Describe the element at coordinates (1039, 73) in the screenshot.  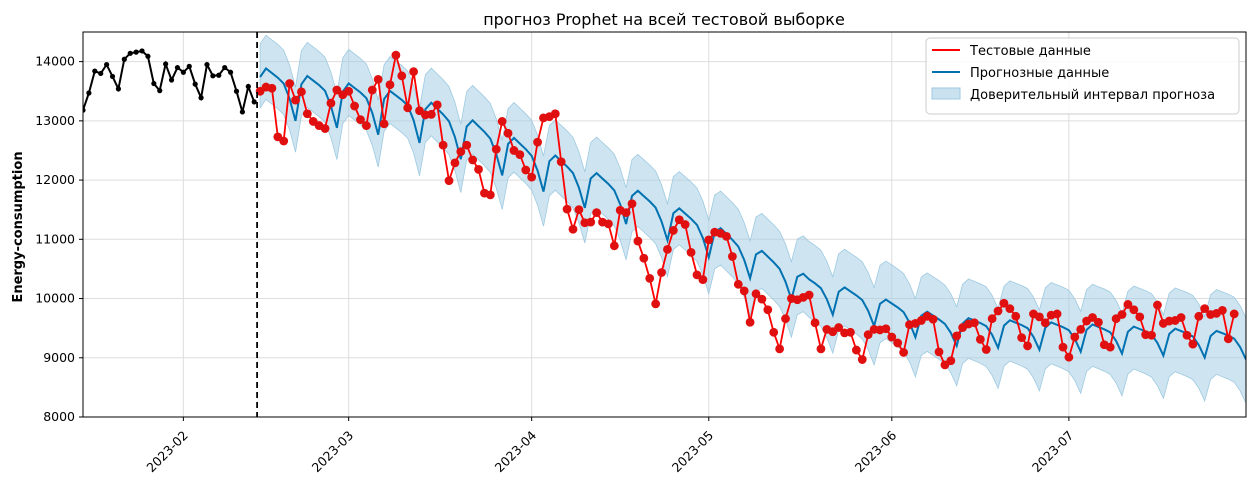
I see `legend-label-forecast: Прогнозные данные` at that location.